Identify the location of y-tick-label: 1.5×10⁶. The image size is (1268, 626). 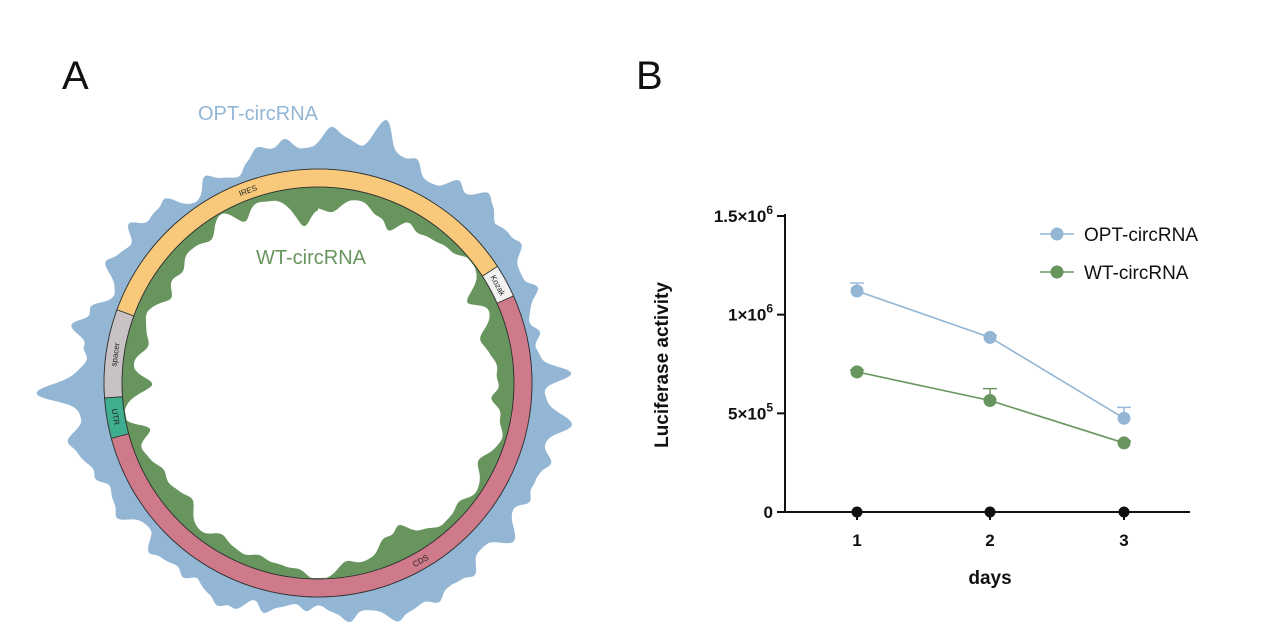
(743, 214).